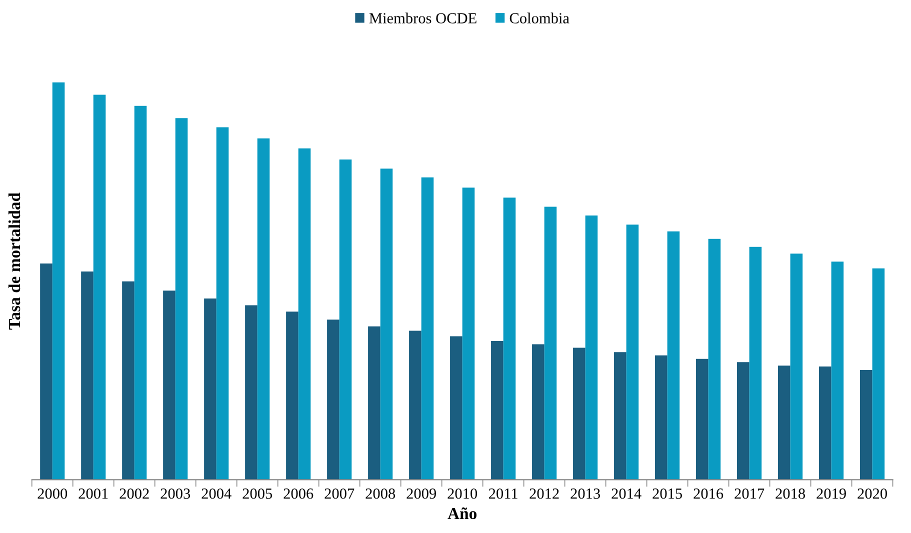  Describe the element at coordinates (217, 493) in the screenshot. I see `x-tick-label: 2004` at that location.